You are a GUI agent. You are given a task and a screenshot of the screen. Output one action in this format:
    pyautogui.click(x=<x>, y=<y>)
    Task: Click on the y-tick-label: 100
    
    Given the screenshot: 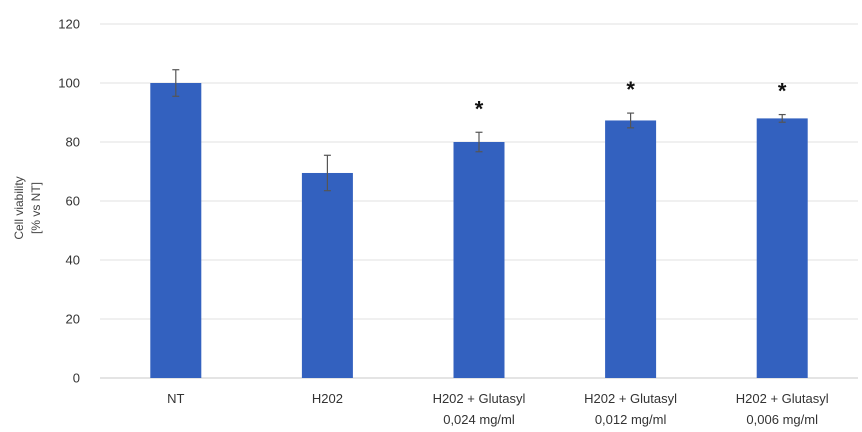 What is the action you would take?
    pyautogui.click(x=69, y=83)
    